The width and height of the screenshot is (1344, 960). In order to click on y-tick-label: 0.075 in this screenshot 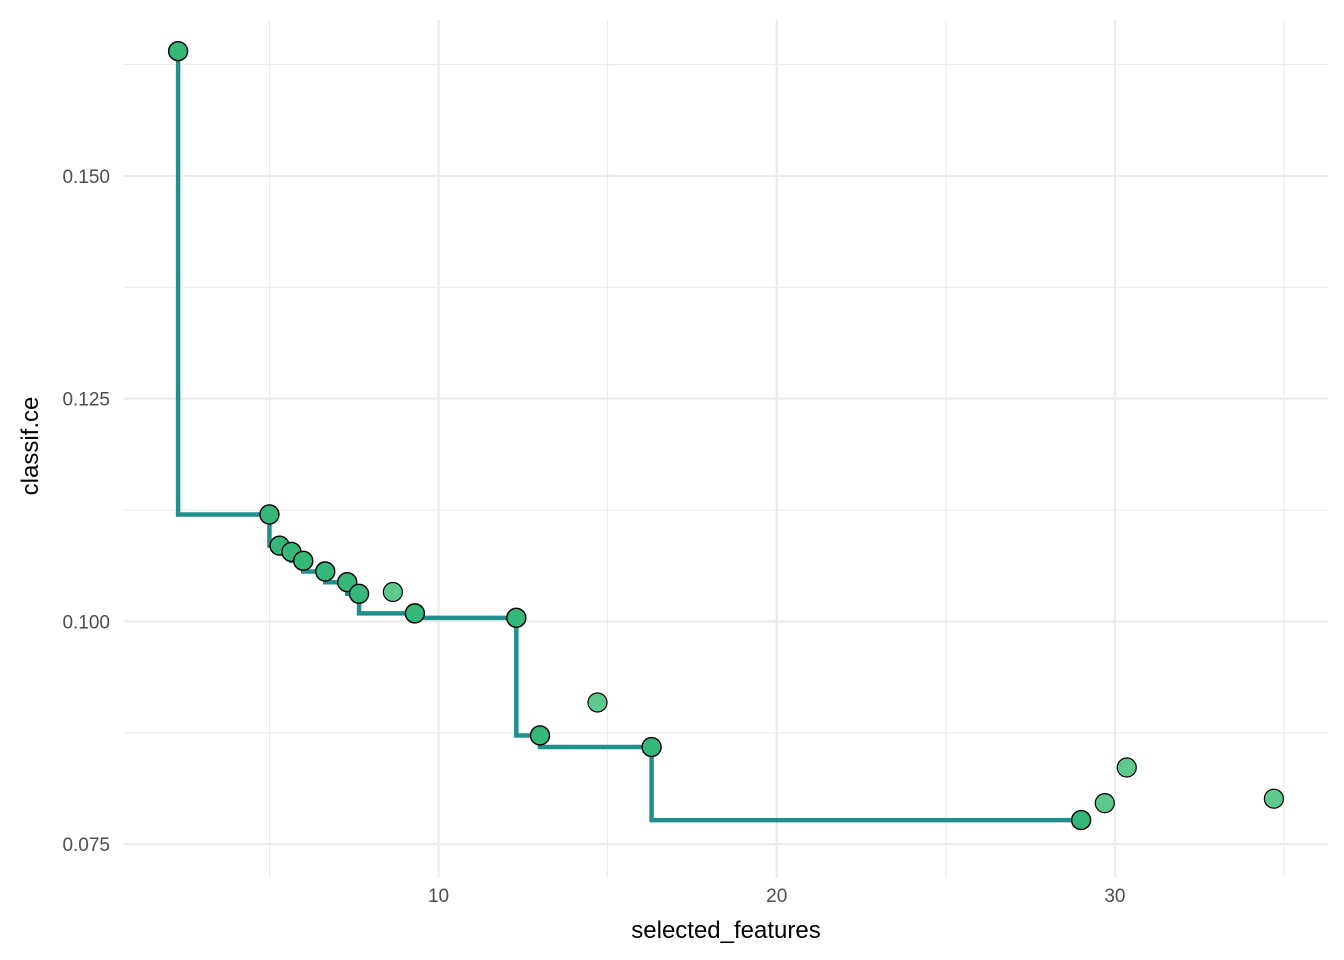, I will do `click(86, 845)`.